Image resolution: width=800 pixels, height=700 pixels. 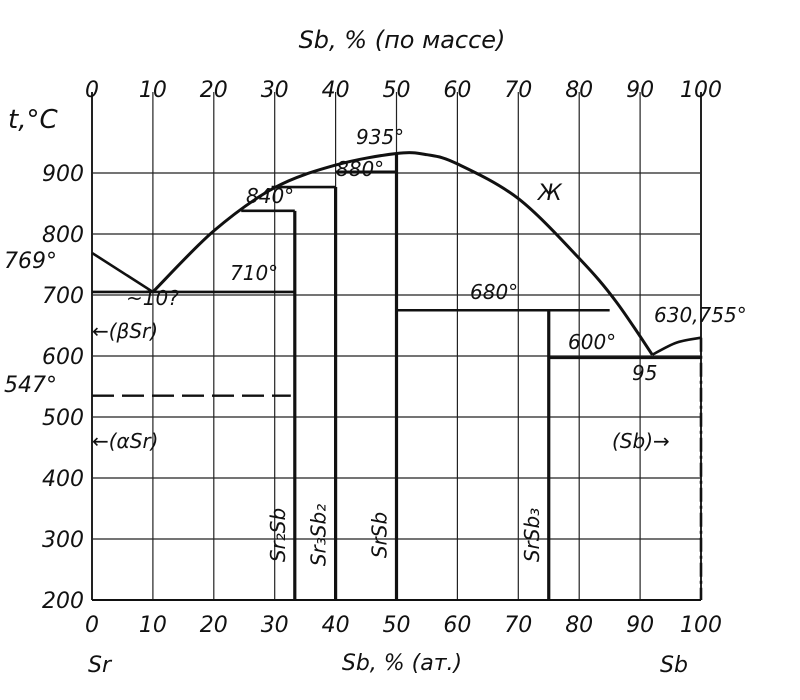 I want to click on compound-label: SrSb₃, so click(x=532, y=535).